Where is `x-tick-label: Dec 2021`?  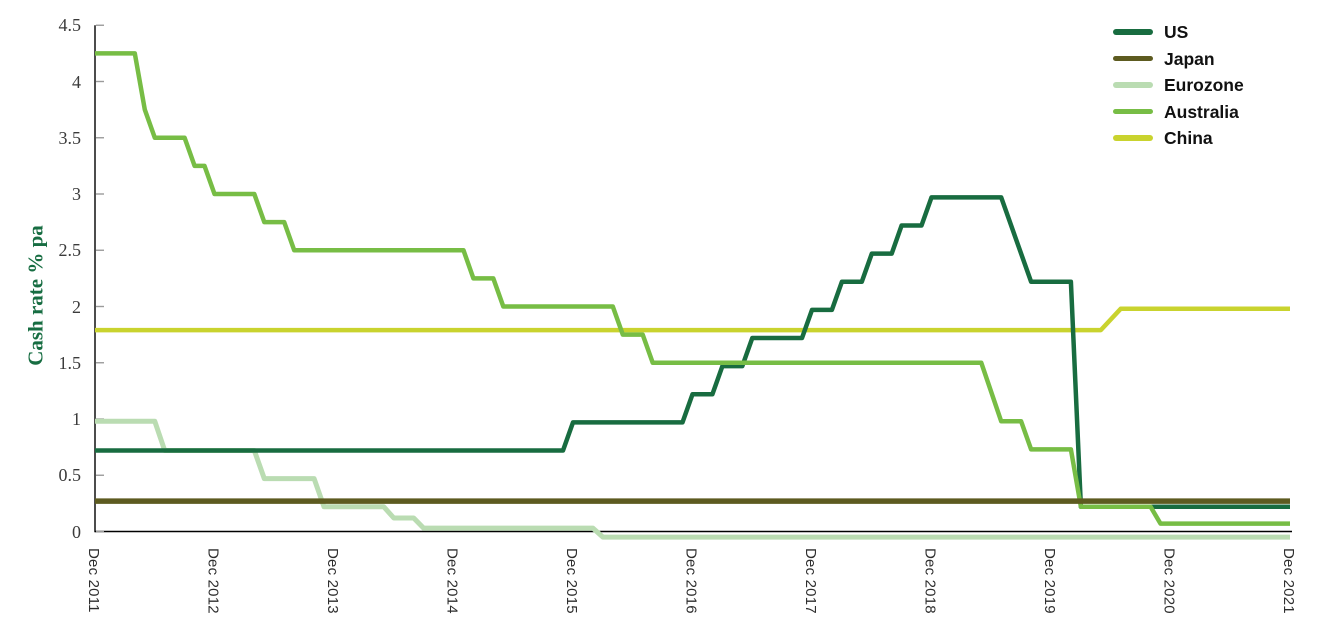
x-tick-label: Dec 2021 is located at coordinates (1288, 580).